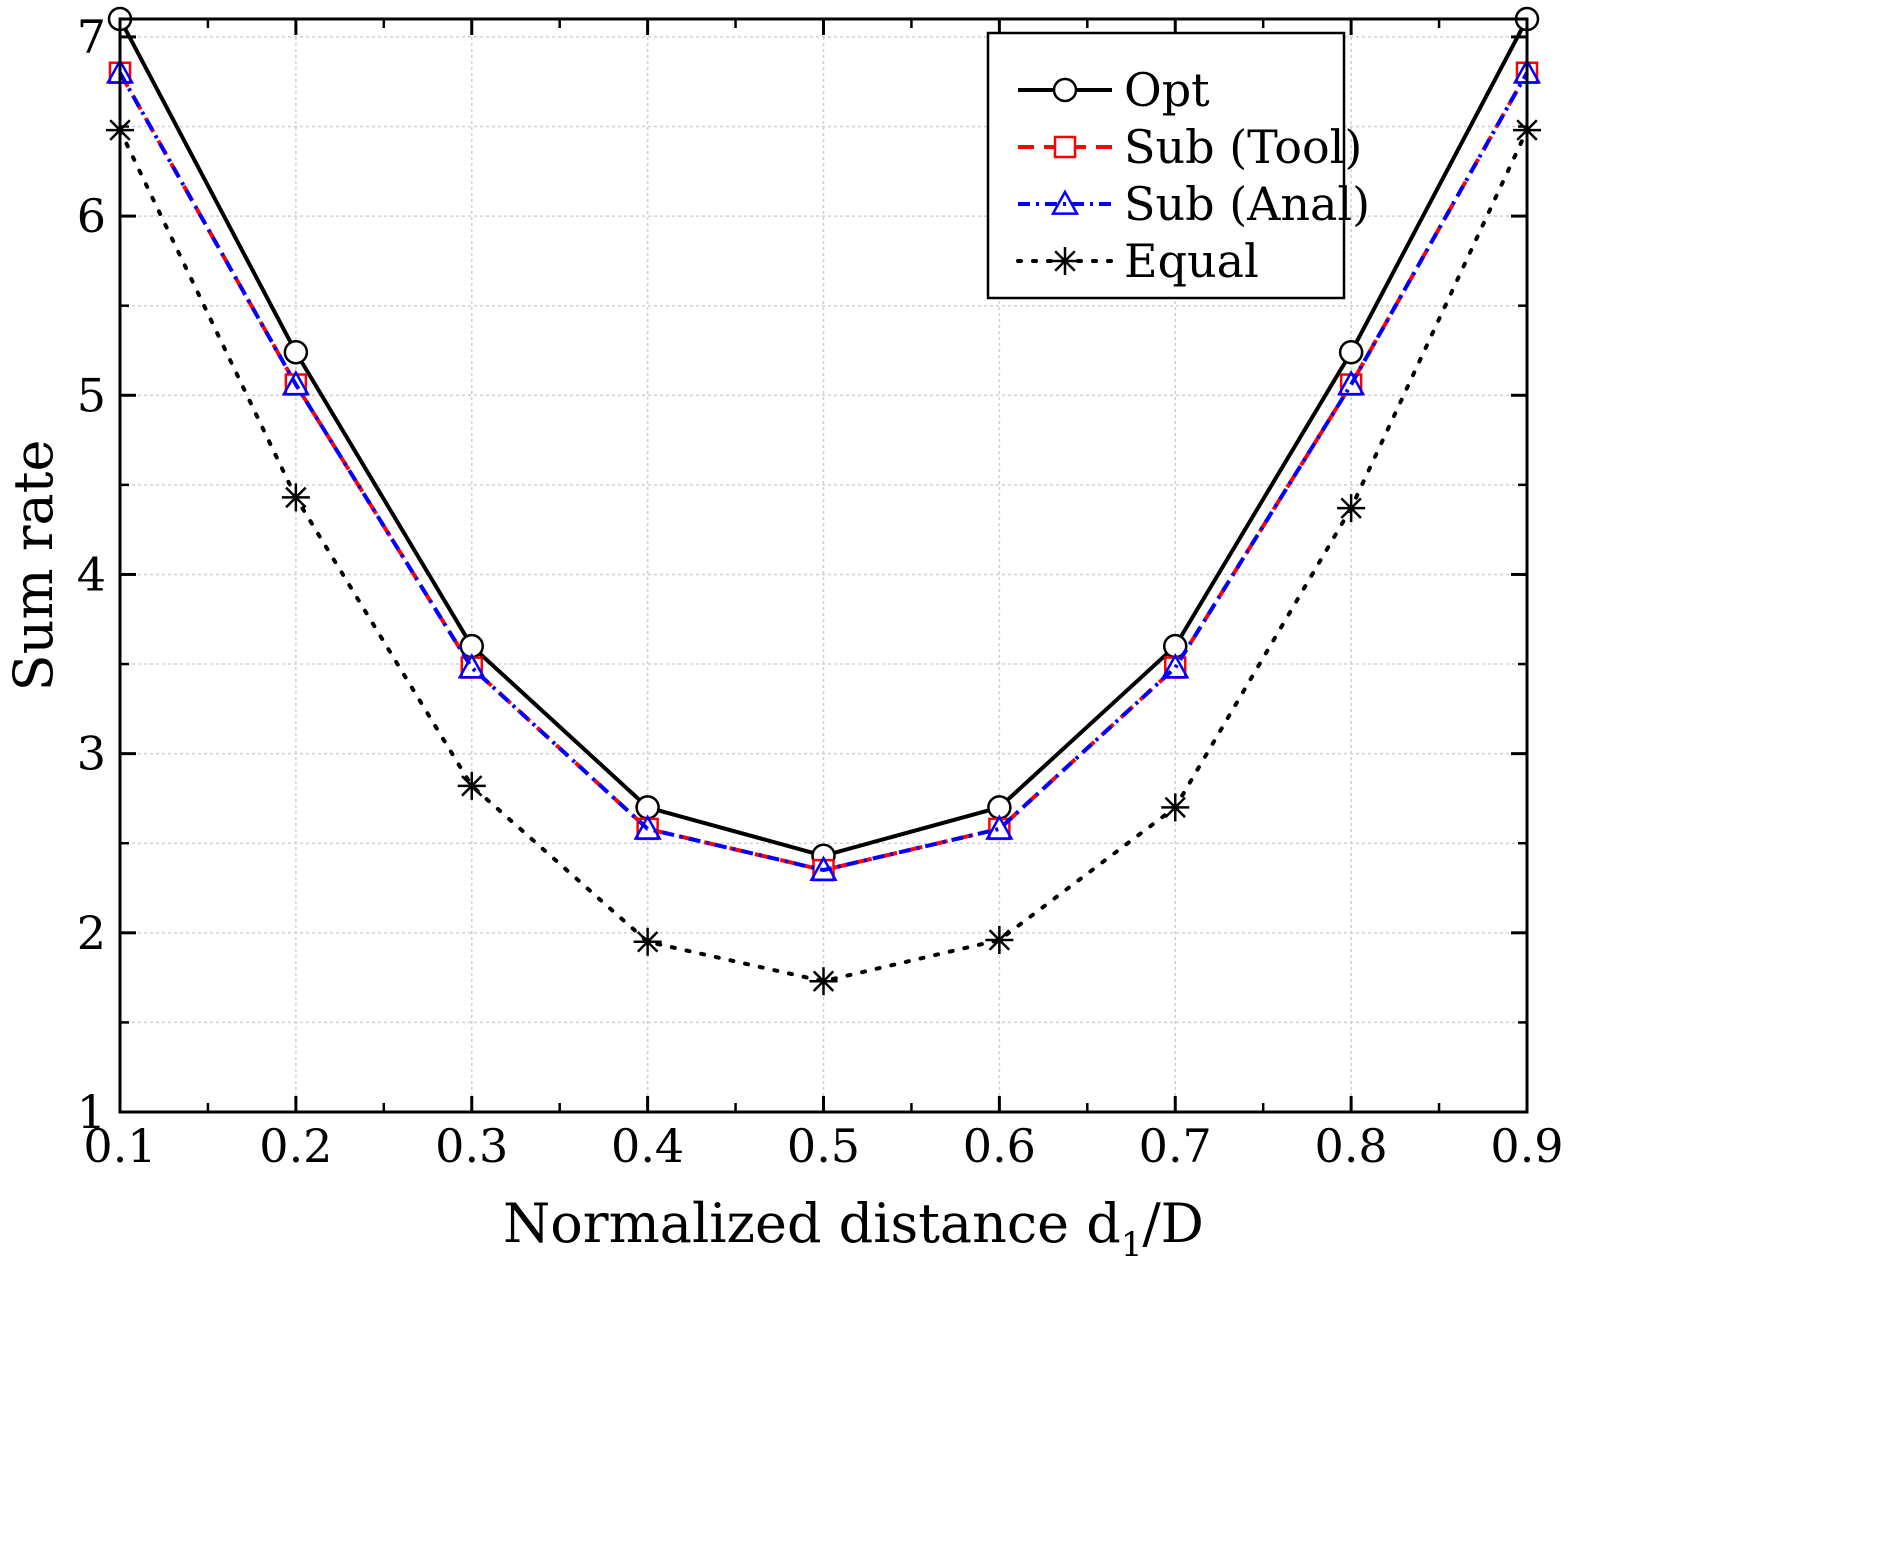  I want to click on legend-marker-sub-anal, so click(1065, 202).